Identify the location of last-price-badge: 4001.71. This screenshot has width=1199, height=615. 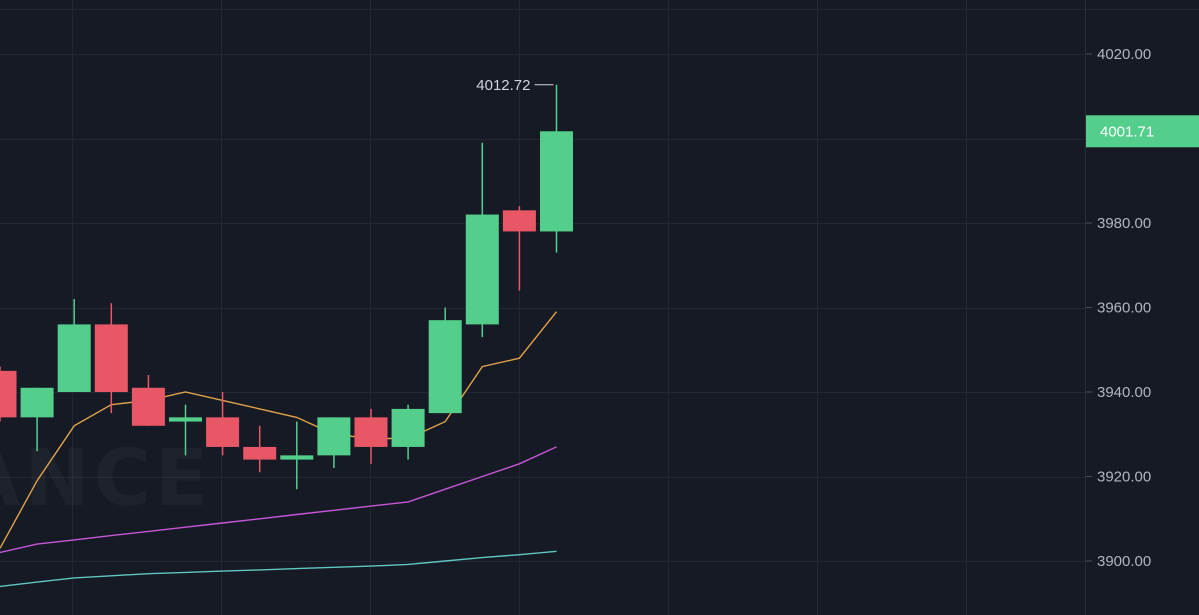
(1142, 131).